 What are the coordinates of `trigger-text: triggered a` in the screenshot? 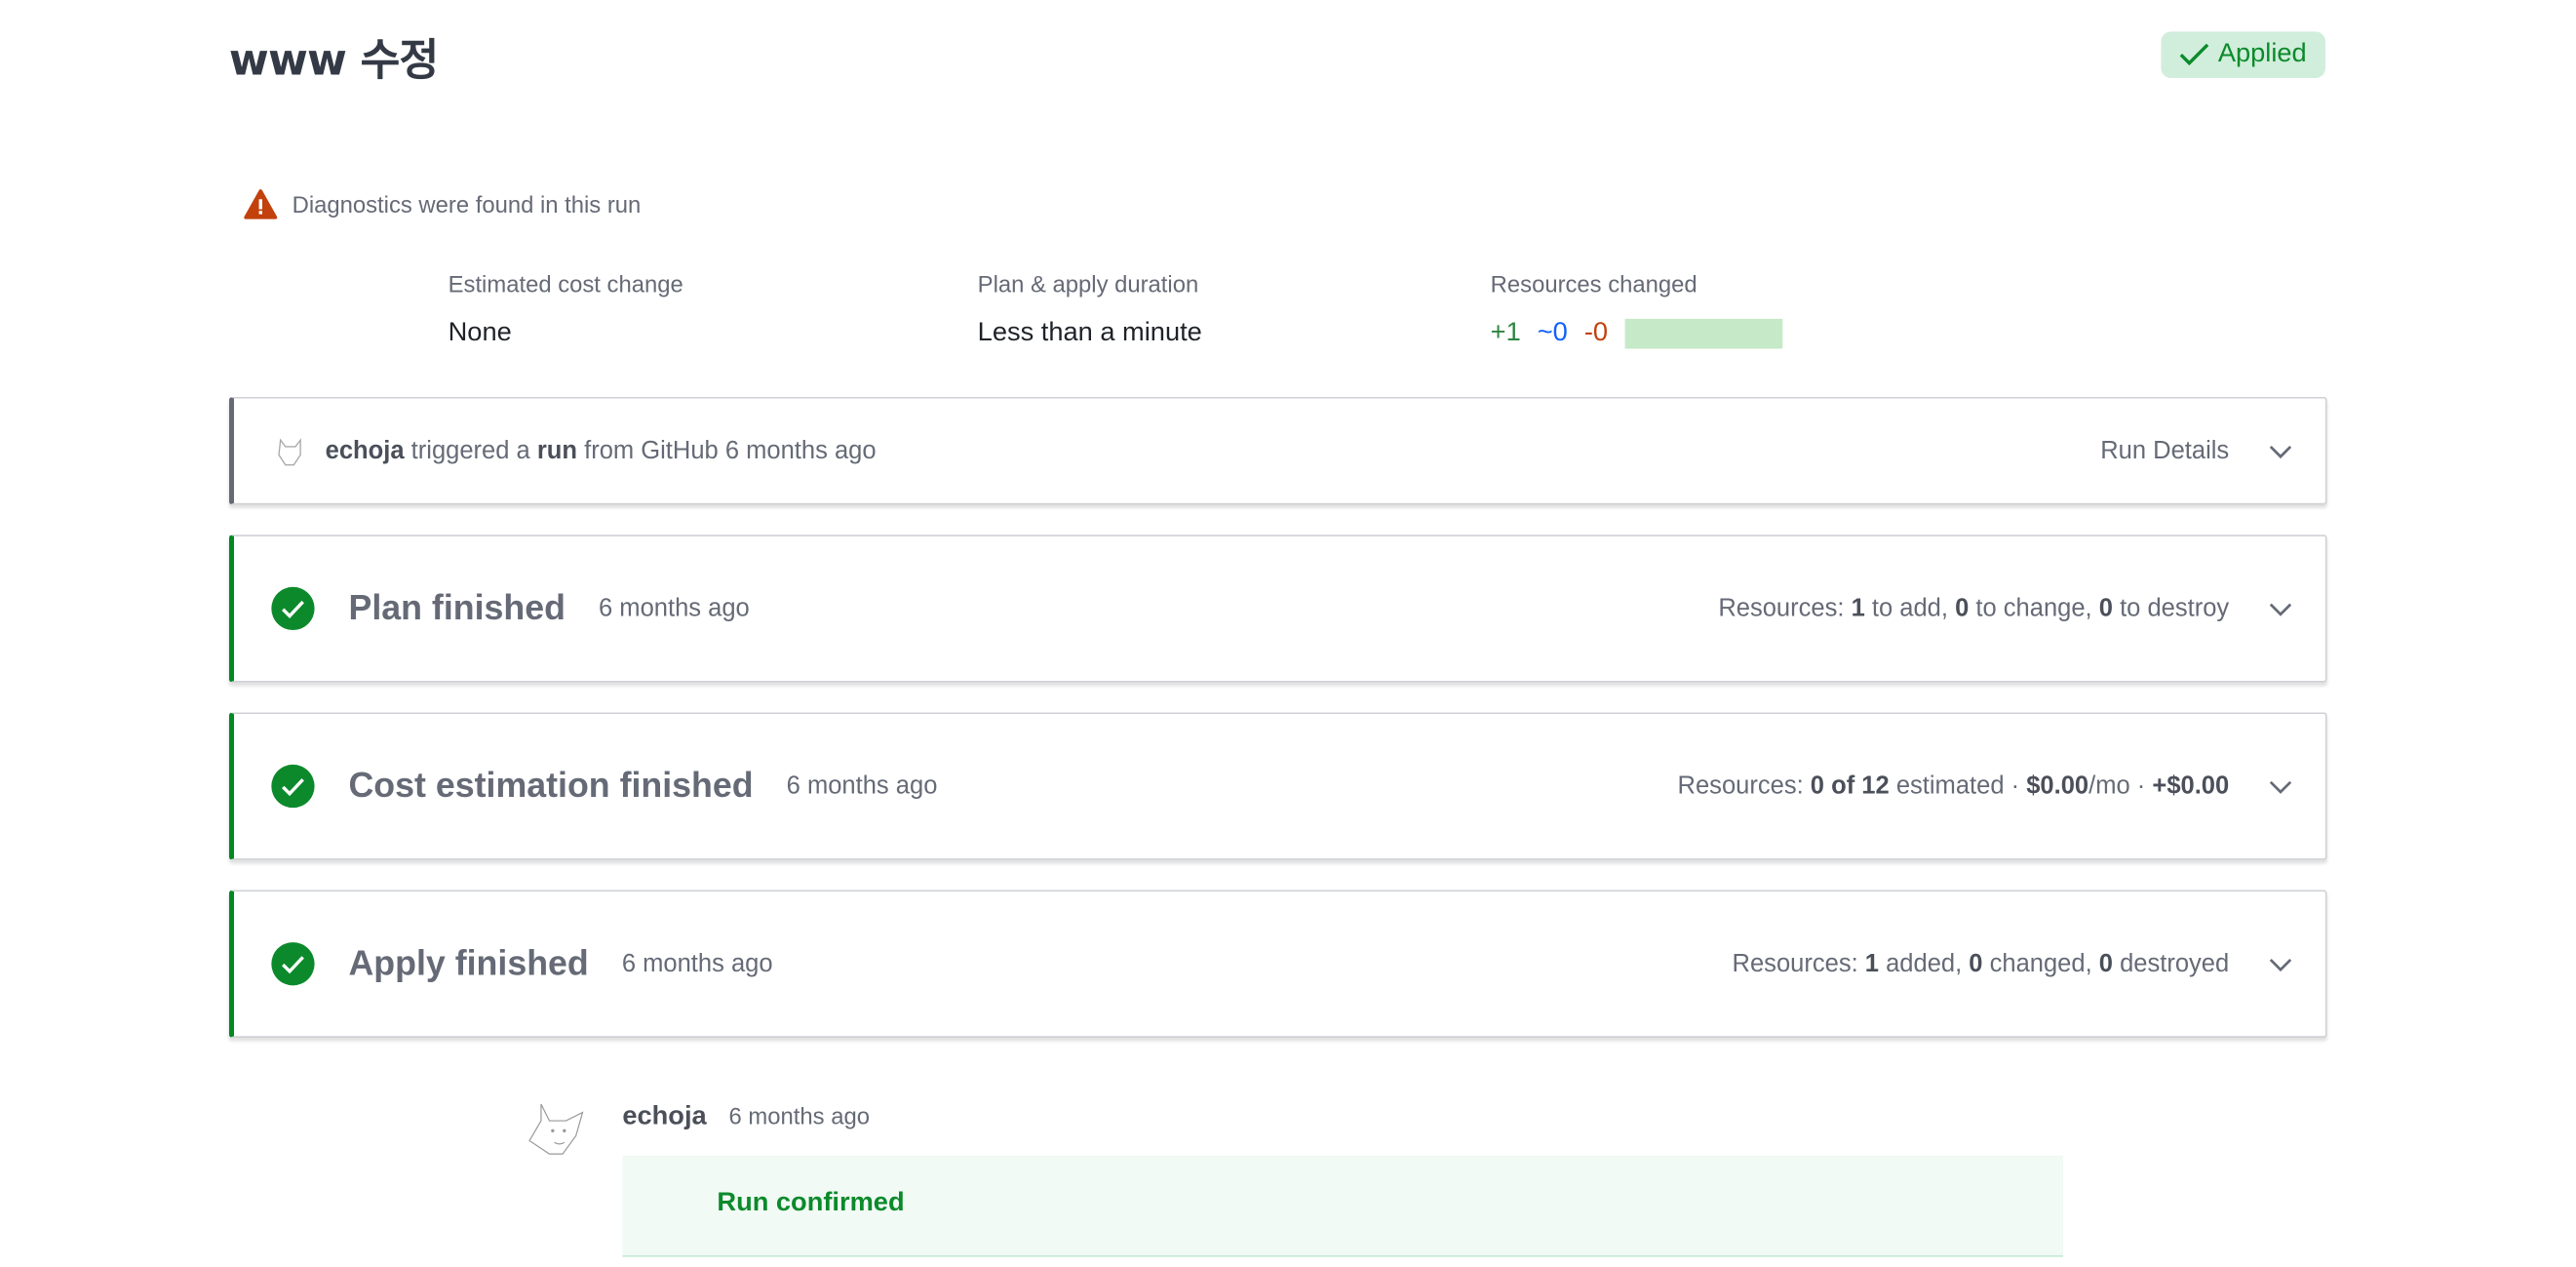 It's located at (470, 450).